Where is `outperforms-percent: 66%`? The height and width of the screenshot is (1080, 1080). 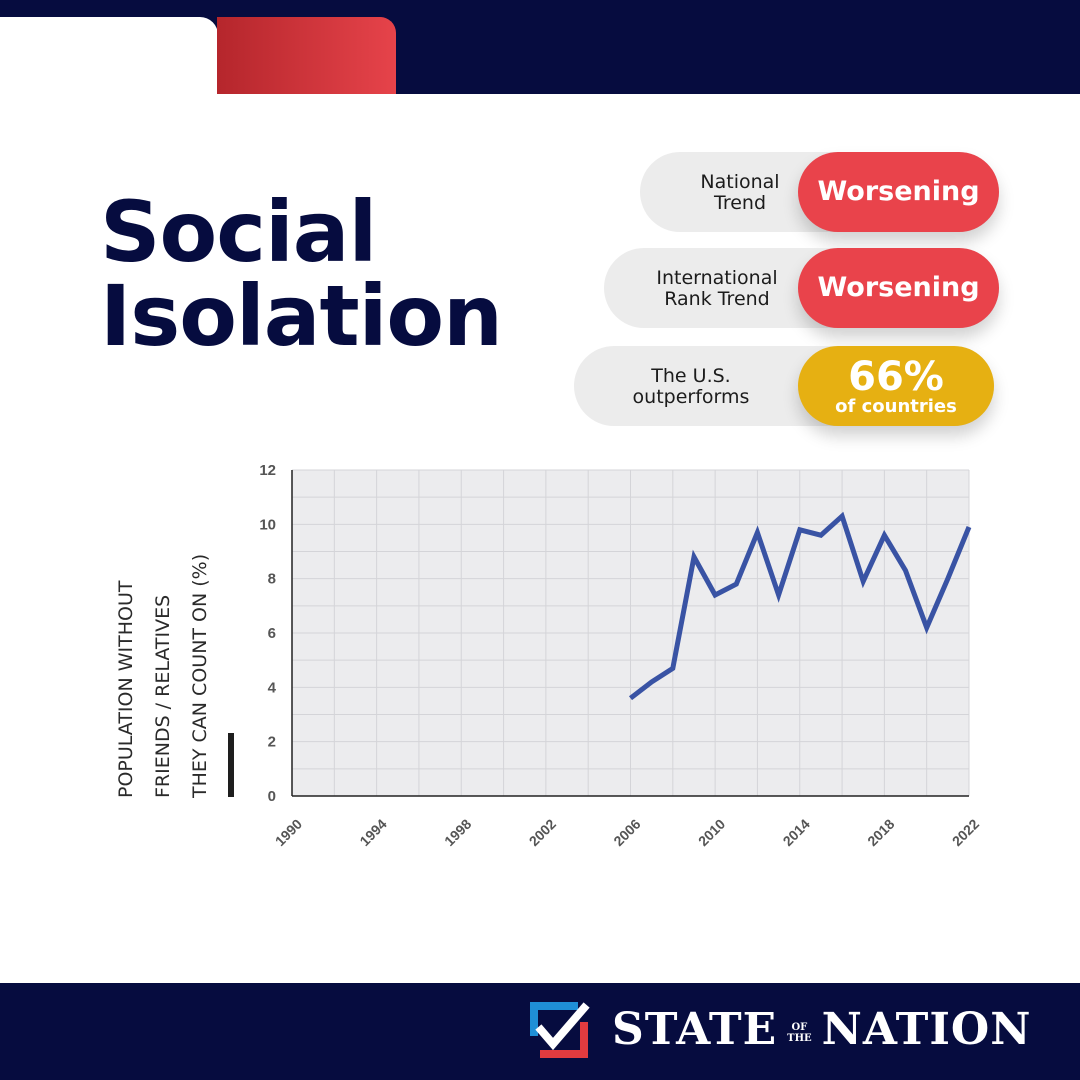
outperforms-percent: 66% is located at coordinates (896, 377).